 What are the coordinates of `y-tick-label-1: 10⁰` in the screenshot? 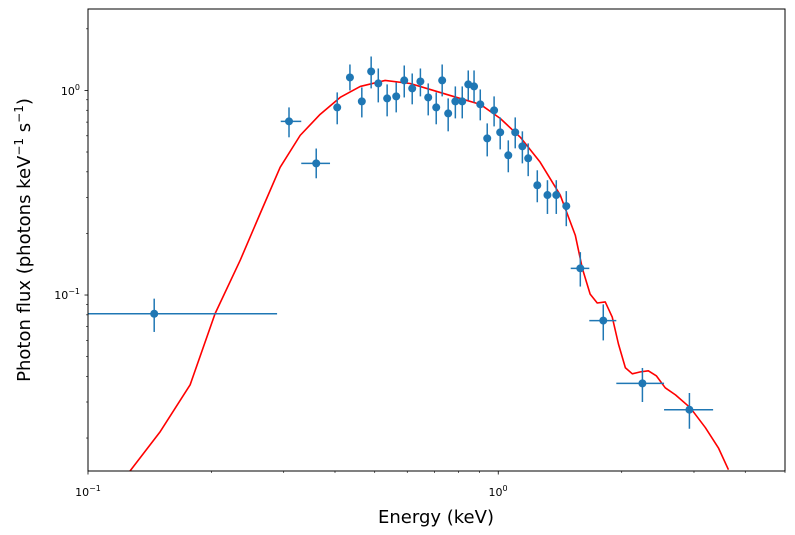 It's located at (70, 90).